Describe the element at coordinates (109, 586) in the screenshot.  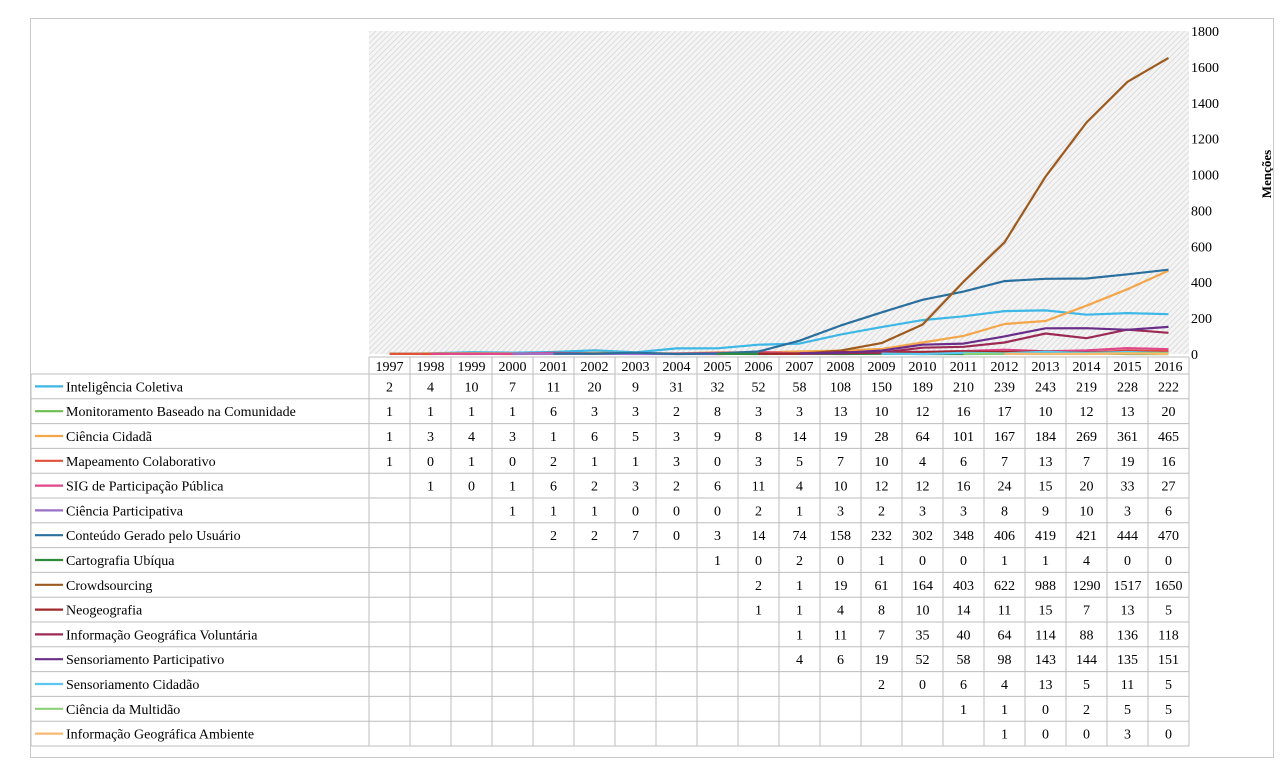
I see `series-name: Crowdsourcing` at that location.